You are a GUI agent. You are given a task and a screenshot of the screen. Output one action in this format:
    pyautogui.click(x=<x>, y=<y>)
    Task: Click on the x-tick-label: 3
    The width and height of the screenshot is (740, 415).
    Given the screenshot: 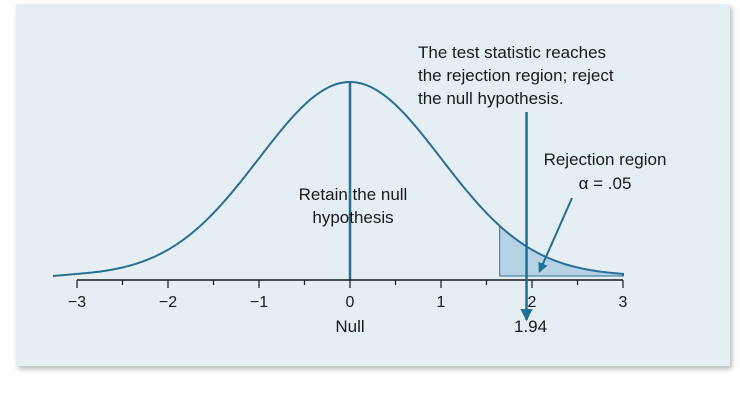 What is the action you would take?
    pyautogui.click(x=623, y=302)
    